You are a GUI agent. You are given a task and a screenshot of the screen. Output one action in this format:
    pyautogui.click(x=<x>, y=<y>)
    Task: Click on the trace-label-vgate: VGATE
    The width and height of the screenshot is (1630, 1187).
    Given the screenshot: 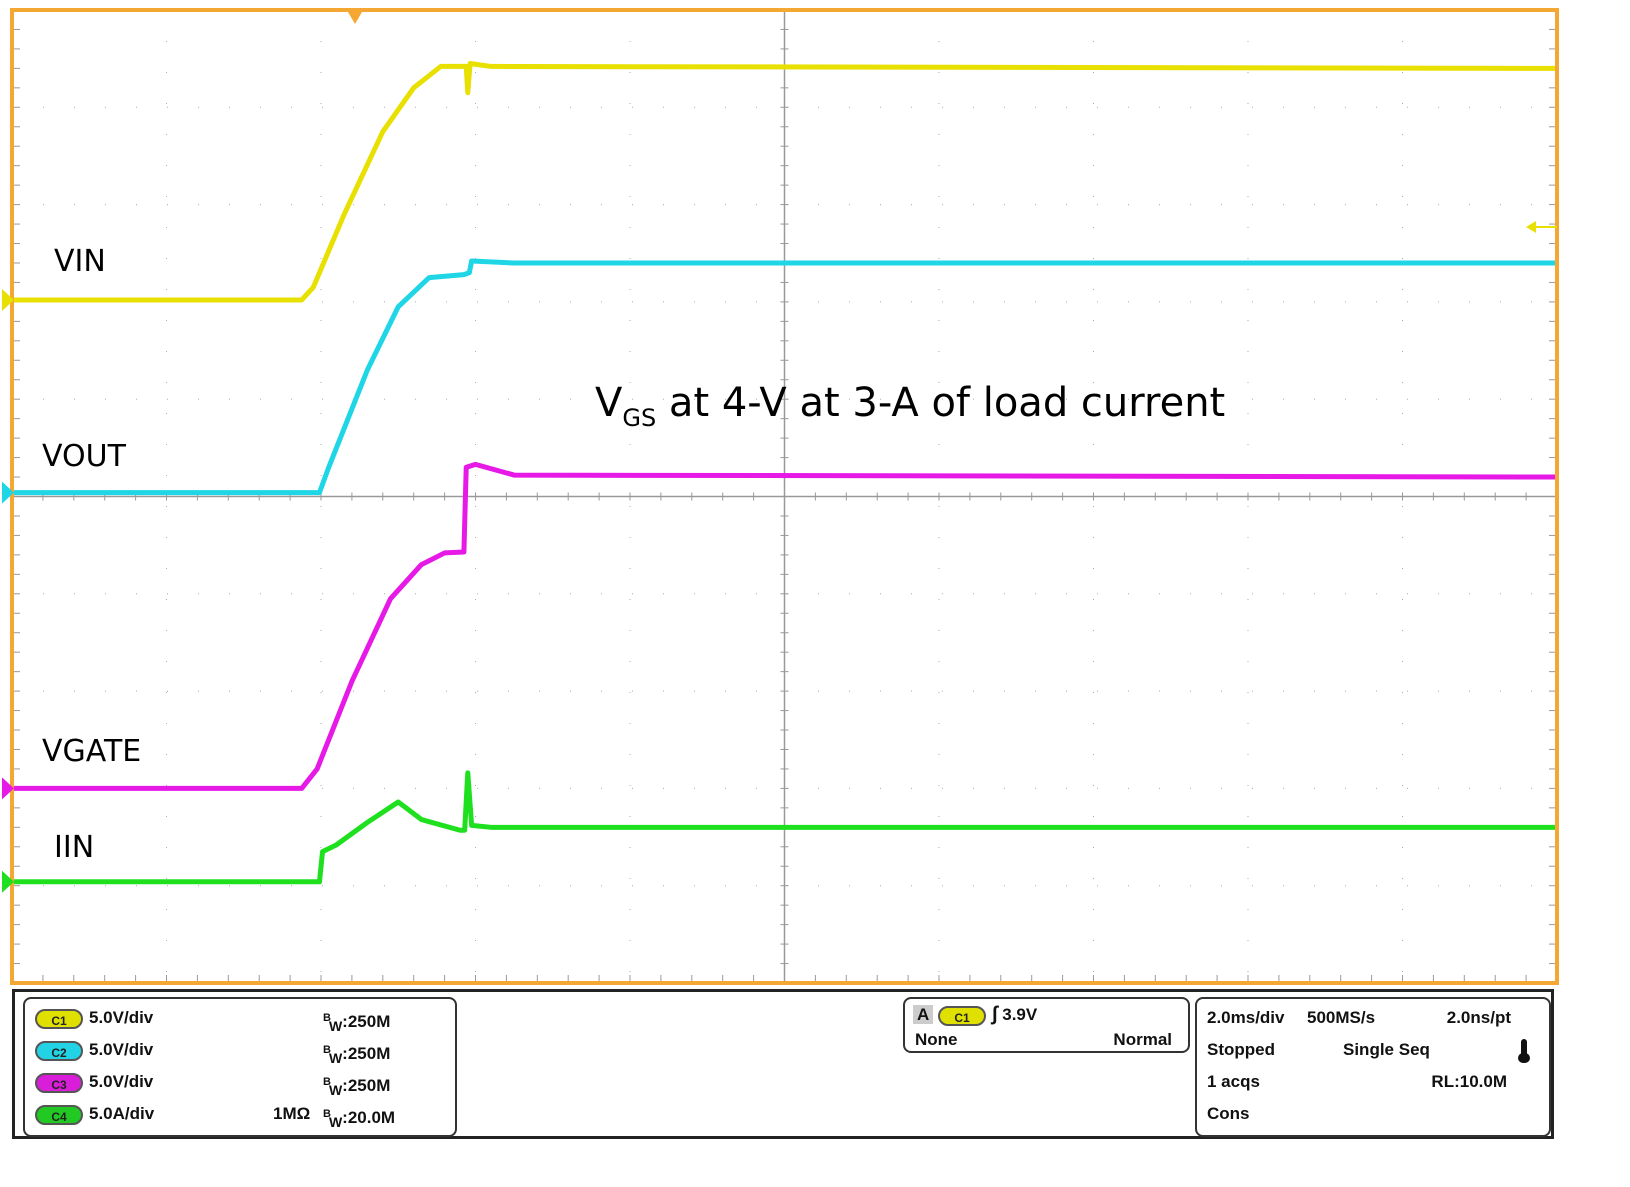 What is the action you would take?
    pyautogui.click(x=92, y=751)
    